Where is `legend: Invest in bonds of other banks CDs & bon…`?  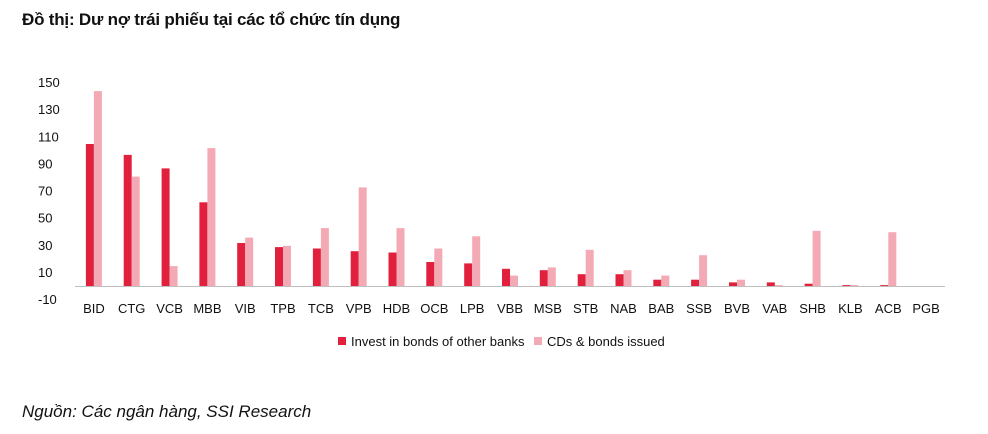
legend: Invest in bonds of other banks CDs & bon… is located at coordinates (501, 341).